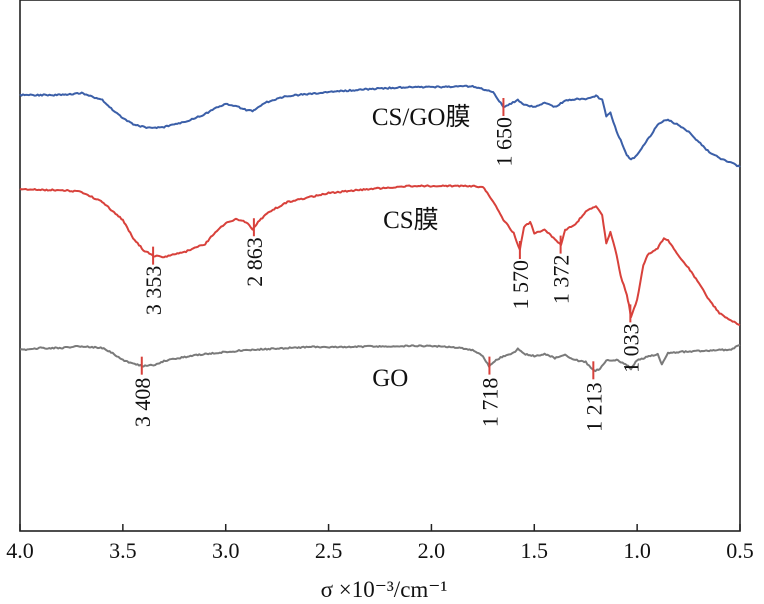 Image resolution: width=764 pixels, height=604 pixels. I want to click on x-tick-label: 1.5, so click(535, 550).